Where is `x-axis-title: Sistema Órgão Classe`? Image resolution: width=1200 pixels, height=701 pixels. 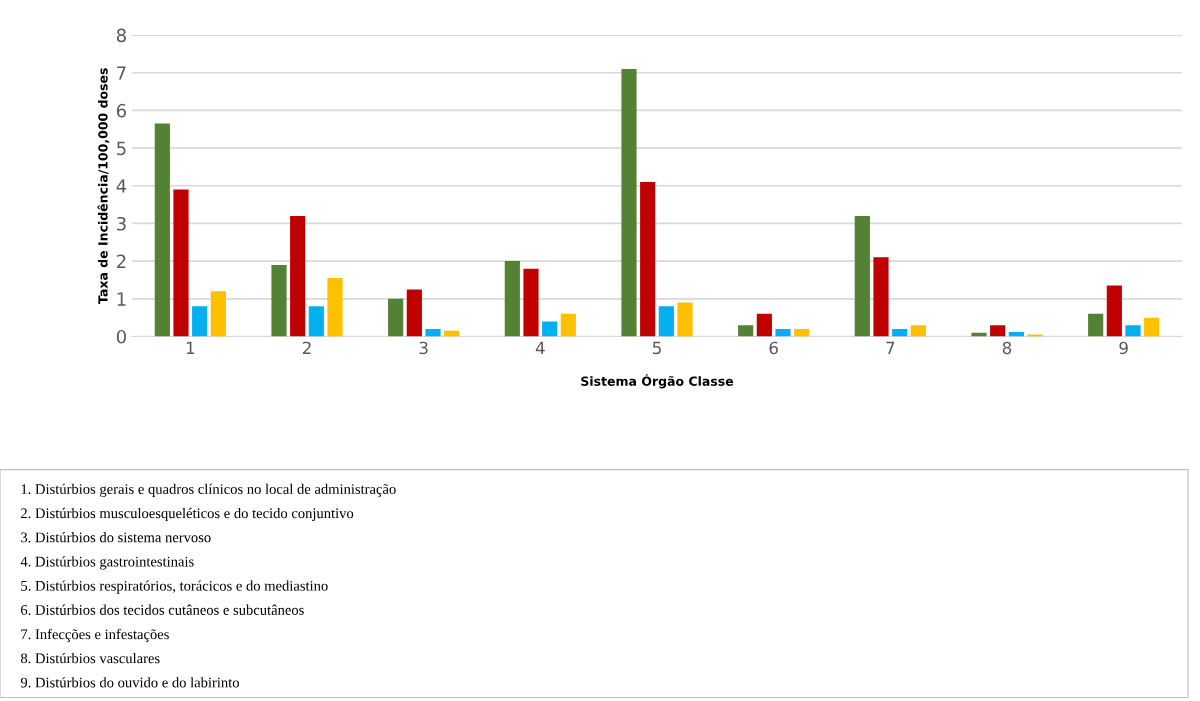 x-axis-title: Sistema Órgão Classe is located at coordinates (657, 381).